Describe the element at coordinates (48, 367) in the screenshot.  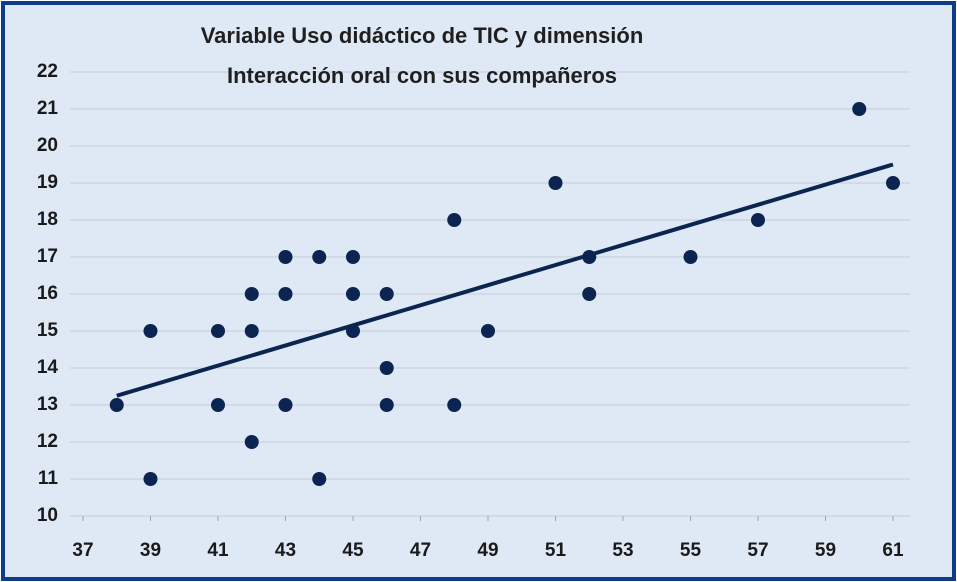
I see `y-tick-label: 14` at that location.